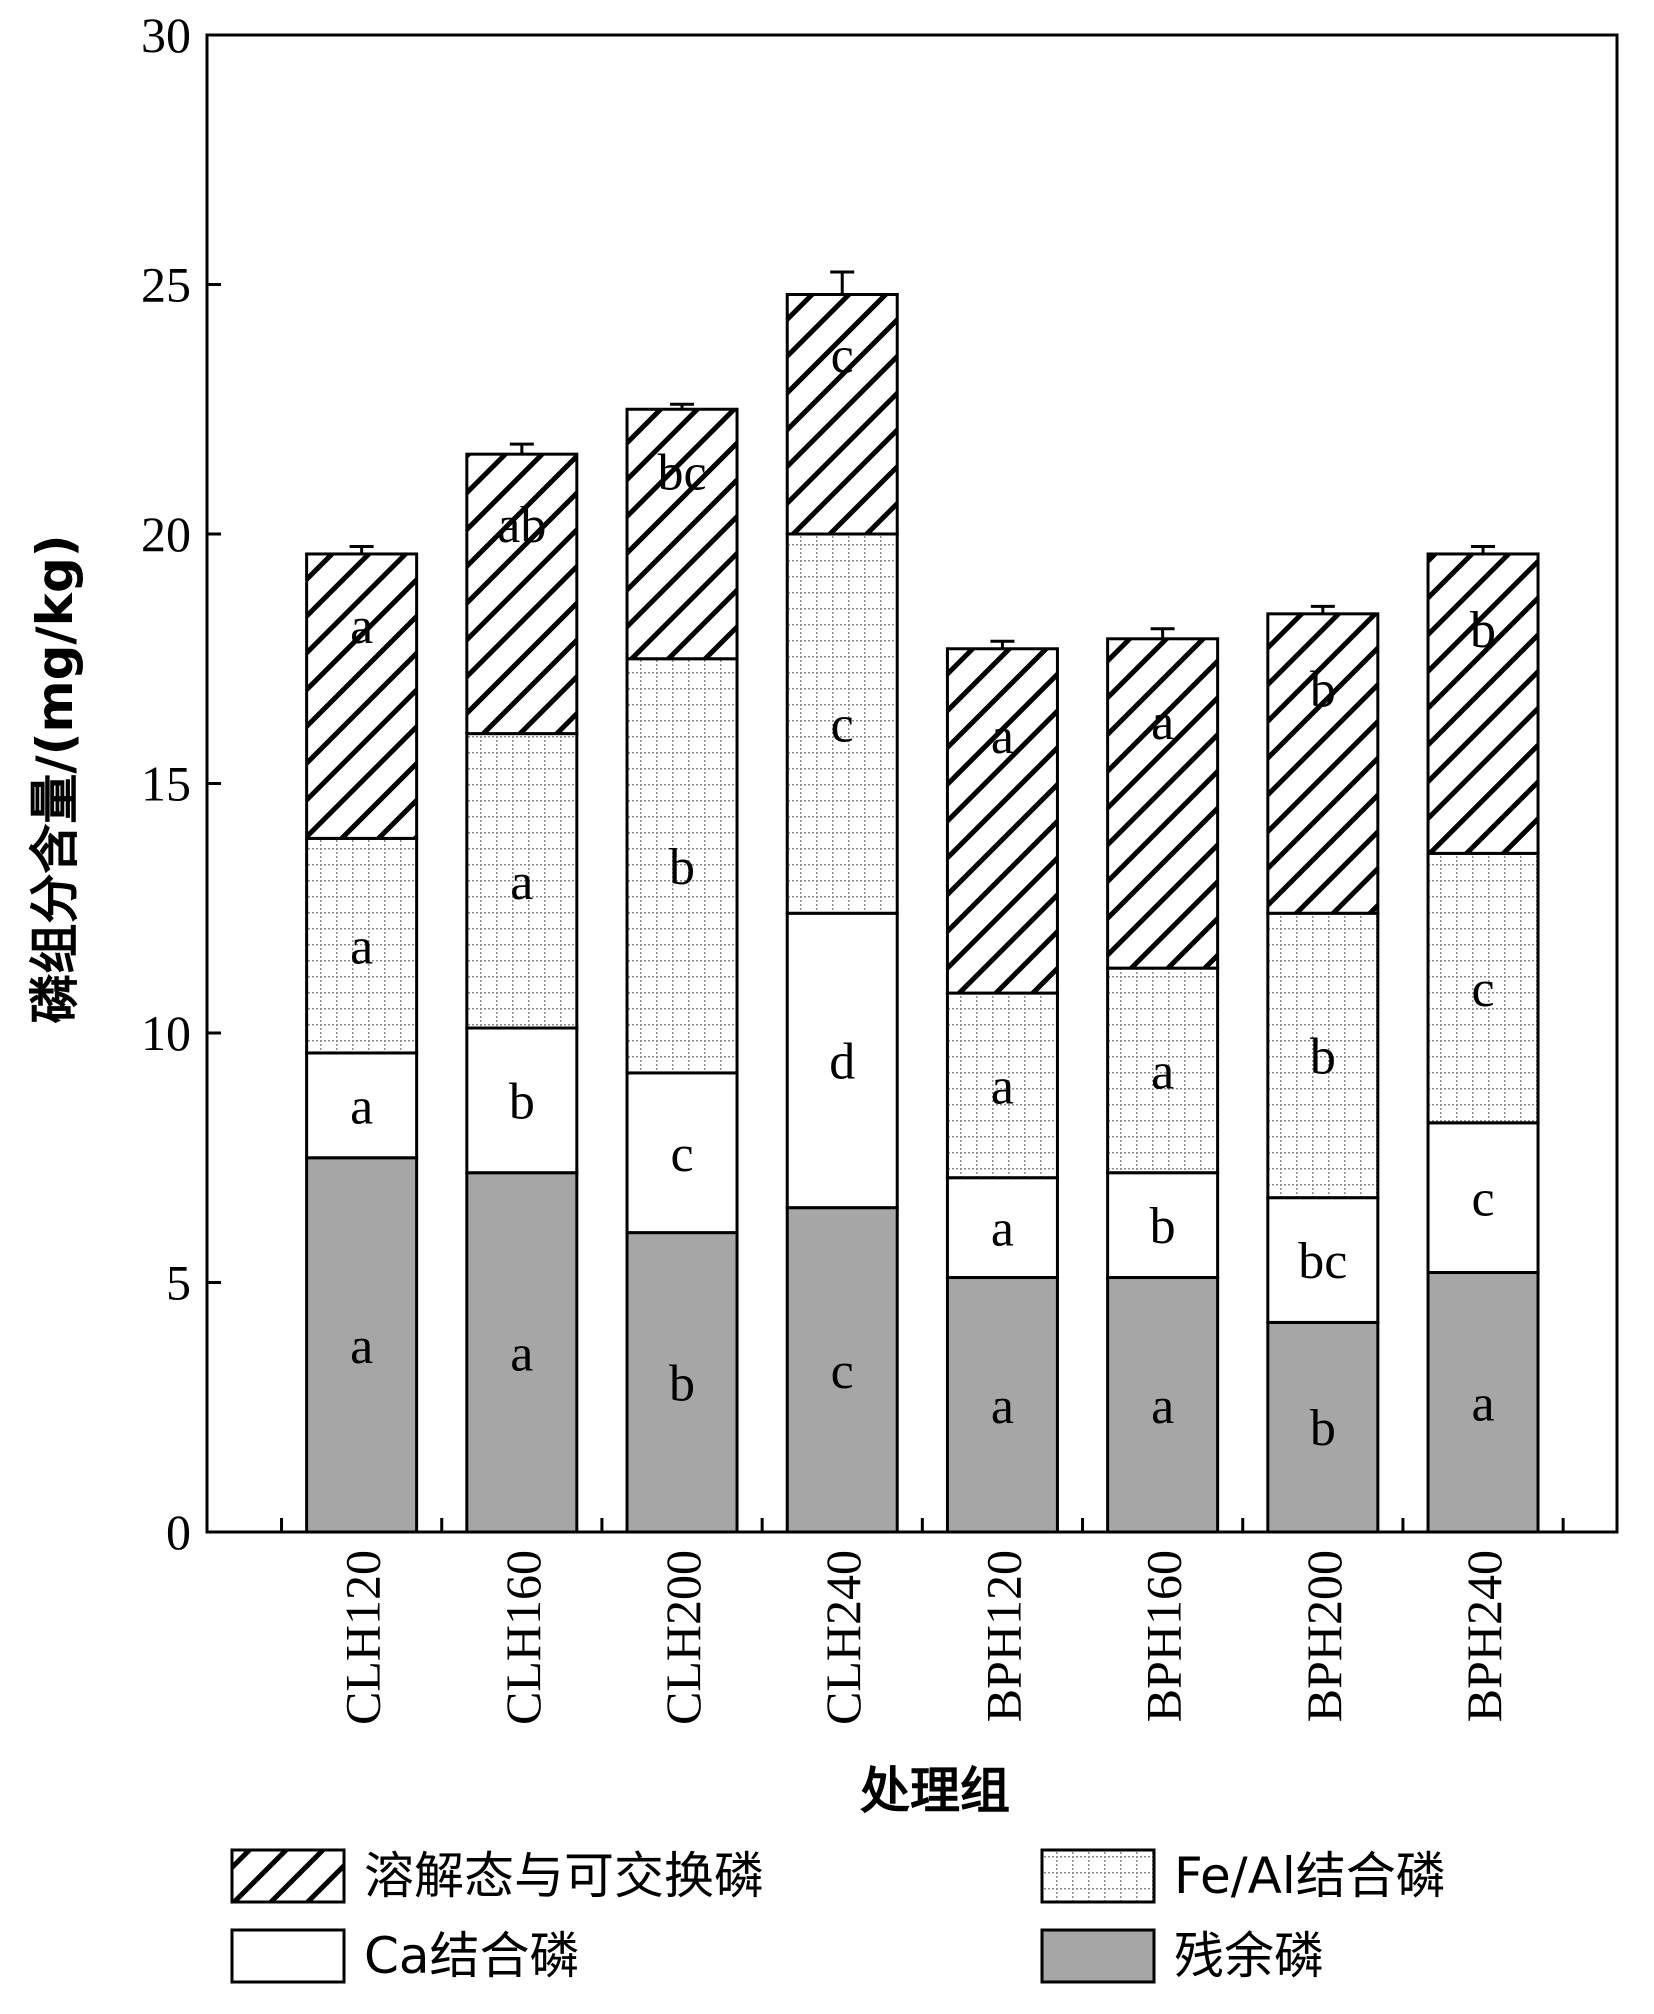 This screenshot has height=2014, width=1654. Describe the element at coordinates (166, 534) in the screenshot. I see `y-tick-label: 20` at that location.